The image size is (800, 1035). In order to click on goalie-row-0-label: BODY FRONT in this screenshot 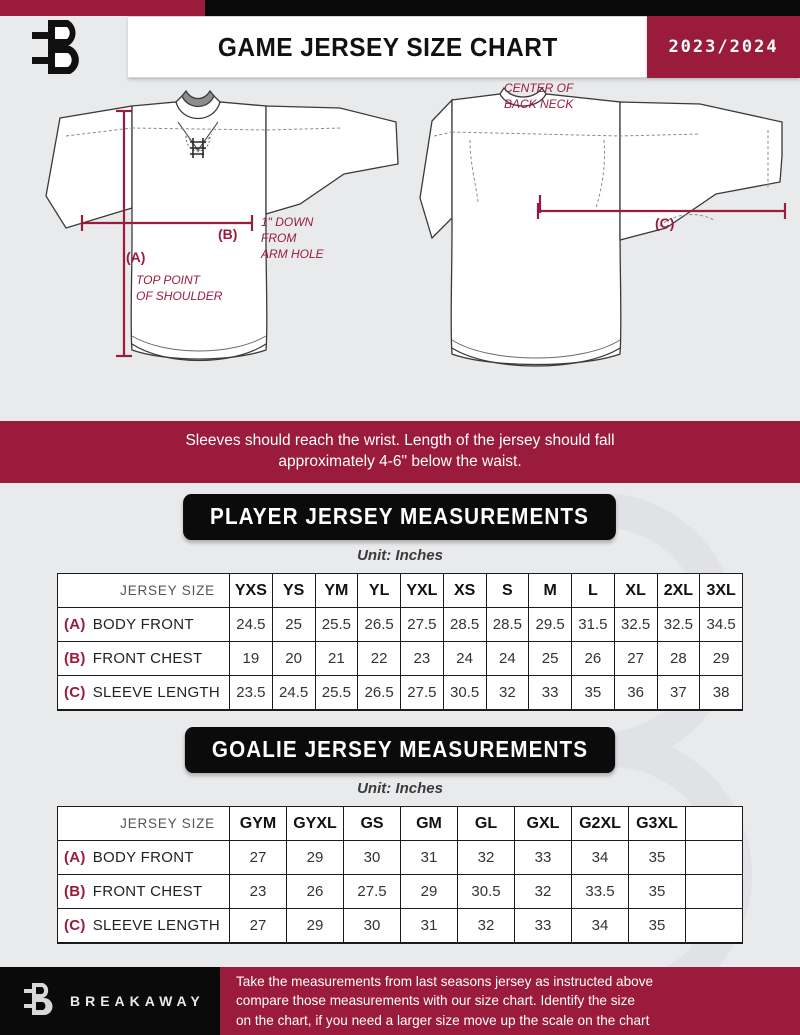, I will do `click(143, 857)`.